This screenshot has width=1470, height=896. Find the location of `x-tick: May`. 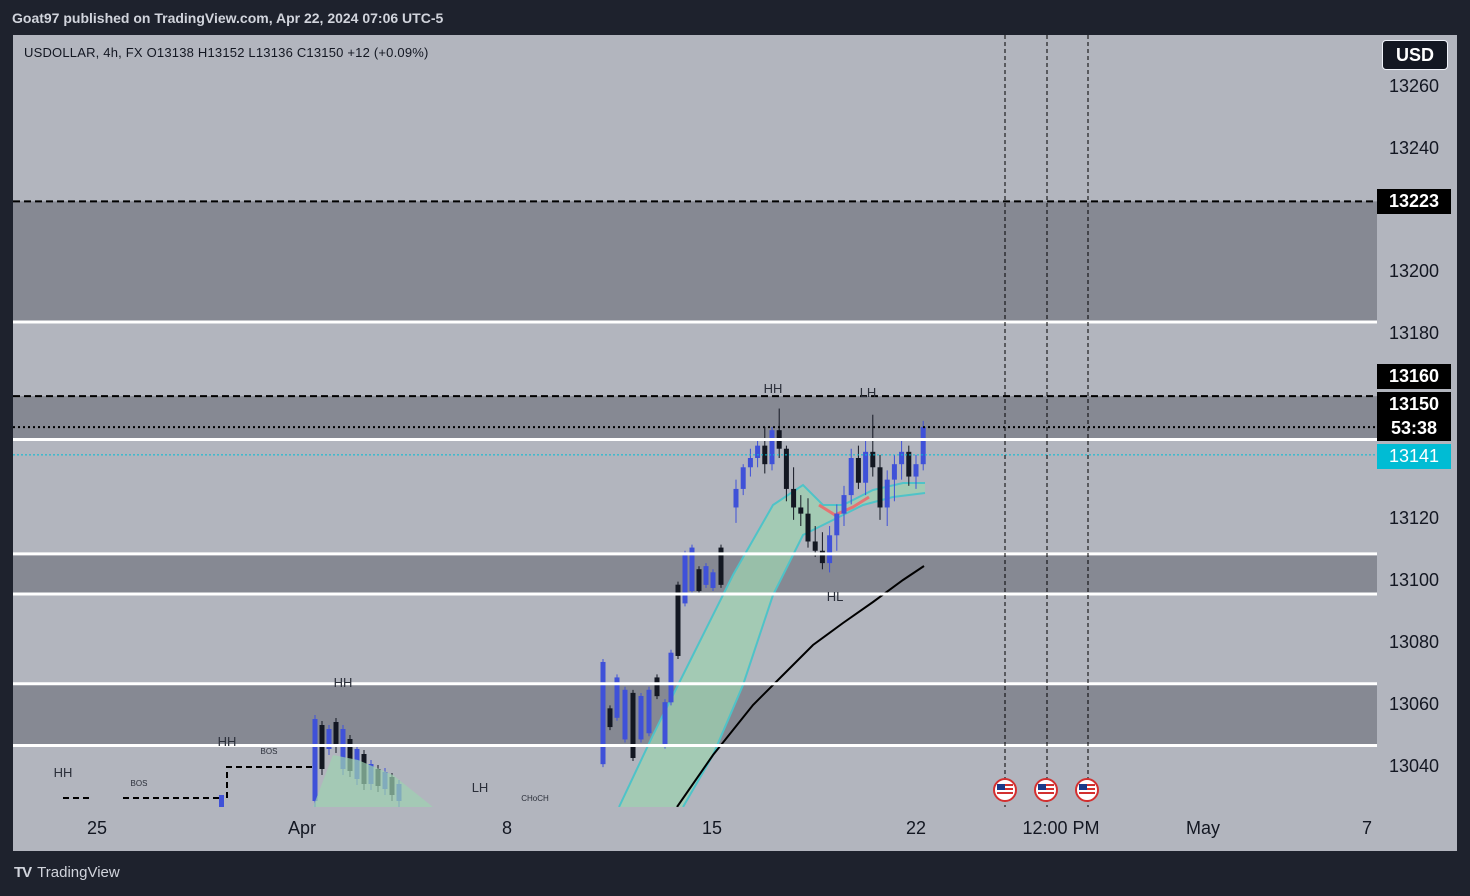

x-tick: May is located at coordinates (1203, 828).